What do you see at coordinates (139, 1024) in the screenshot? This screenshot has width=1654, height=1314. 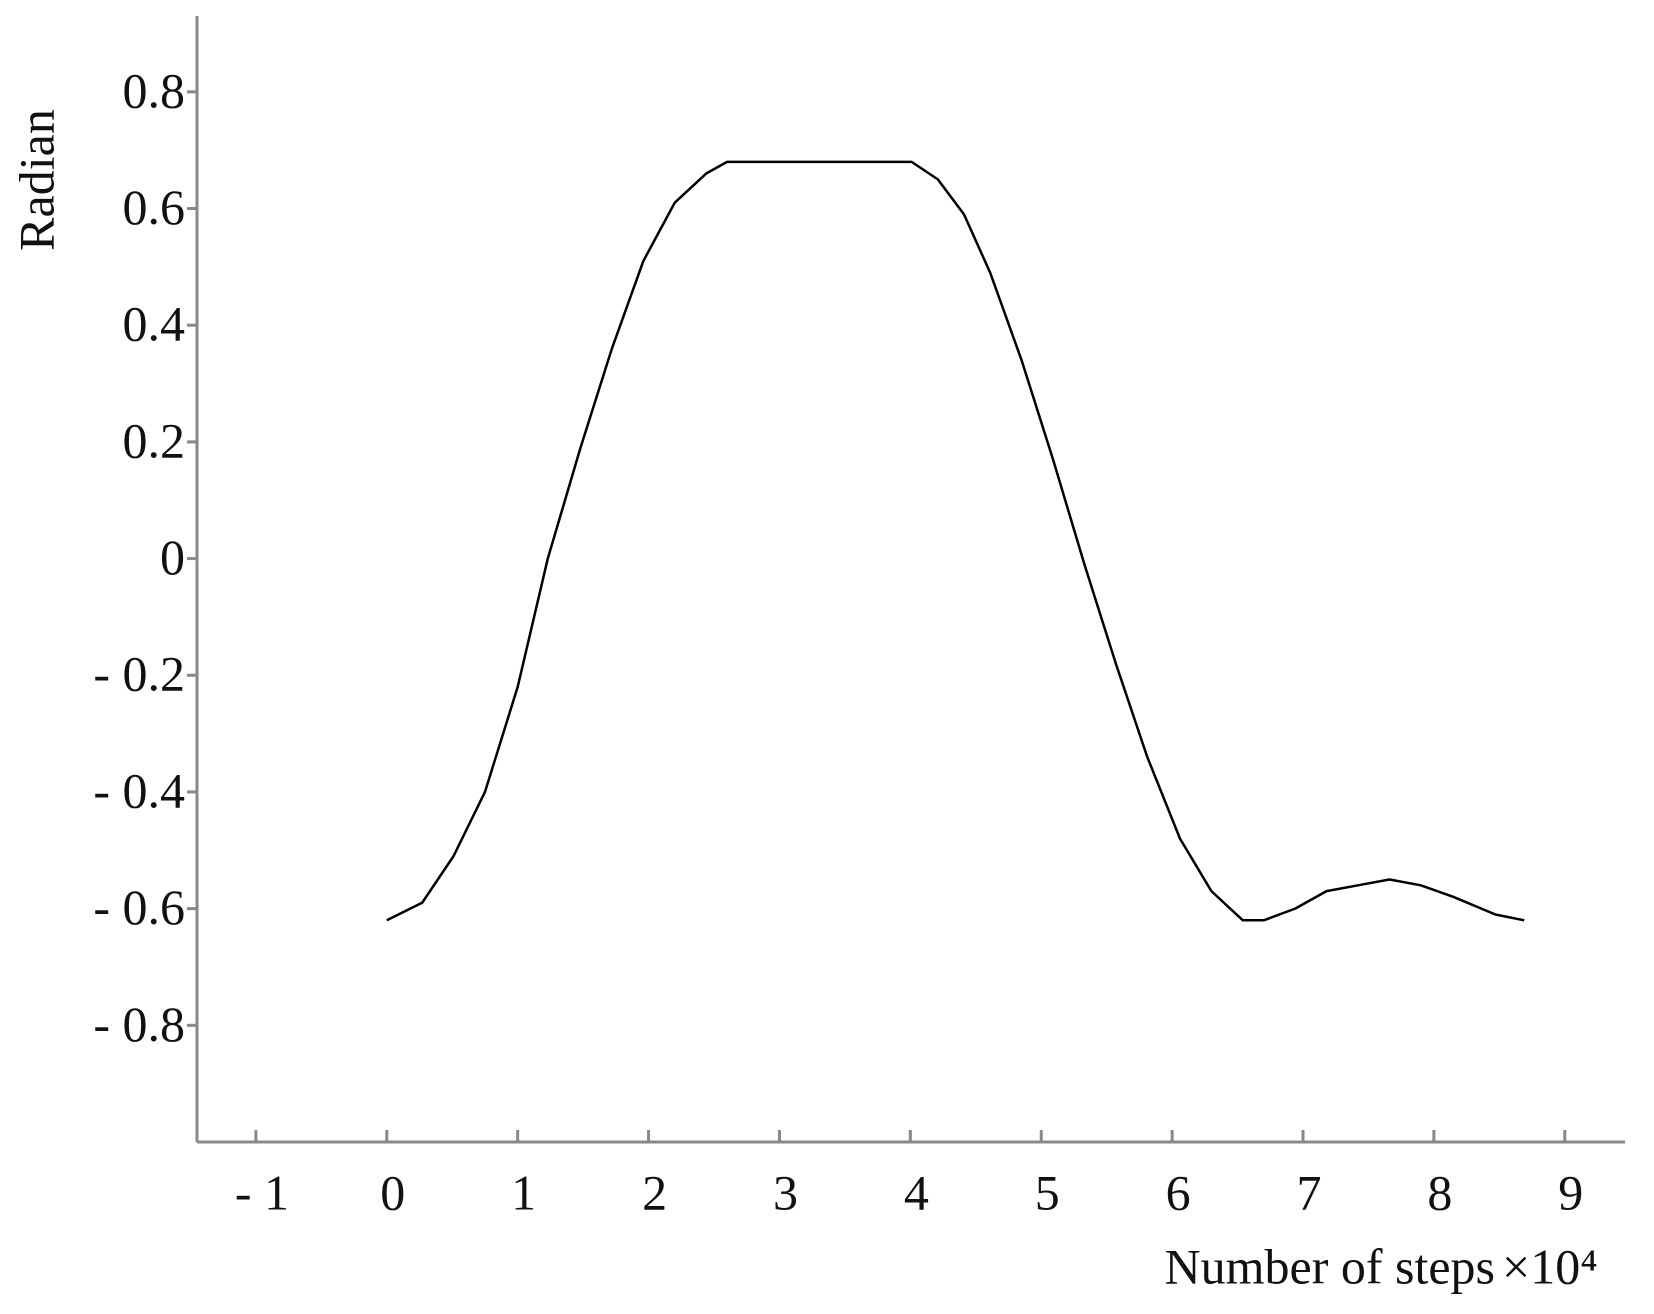 I see `y-tick-label: - 0.8` at bounding box center [139, 1024].